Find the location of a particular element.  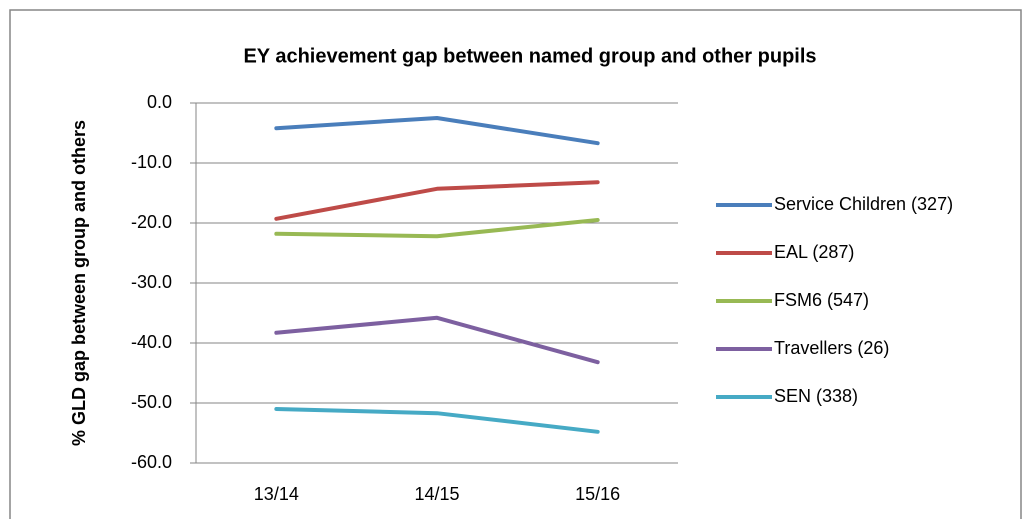

y-axis-label: % GLD gap between group and others is located at coordinates (79, 283).